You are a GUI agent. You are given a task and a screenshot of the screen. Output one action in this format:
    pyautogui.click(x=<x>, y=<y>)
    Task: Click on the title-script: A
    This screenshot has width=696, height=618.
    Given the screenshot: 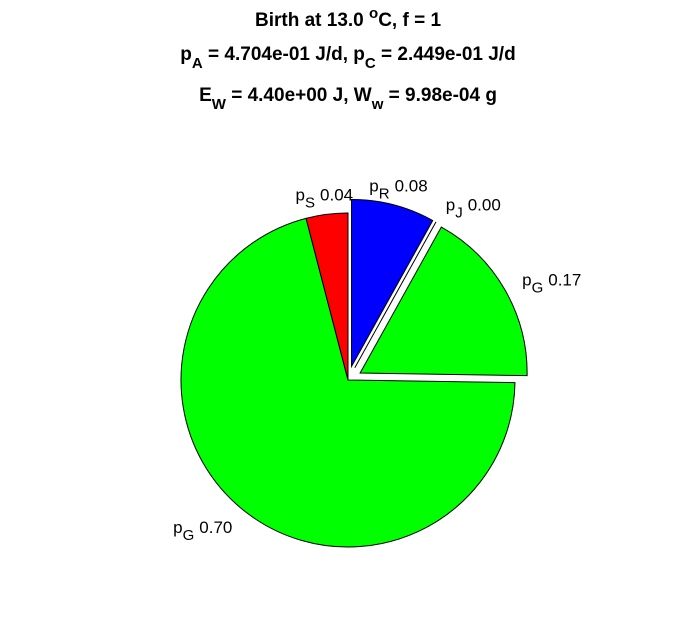 What is the action you would take?
    pyautogui.click(x=197, y=63)
    